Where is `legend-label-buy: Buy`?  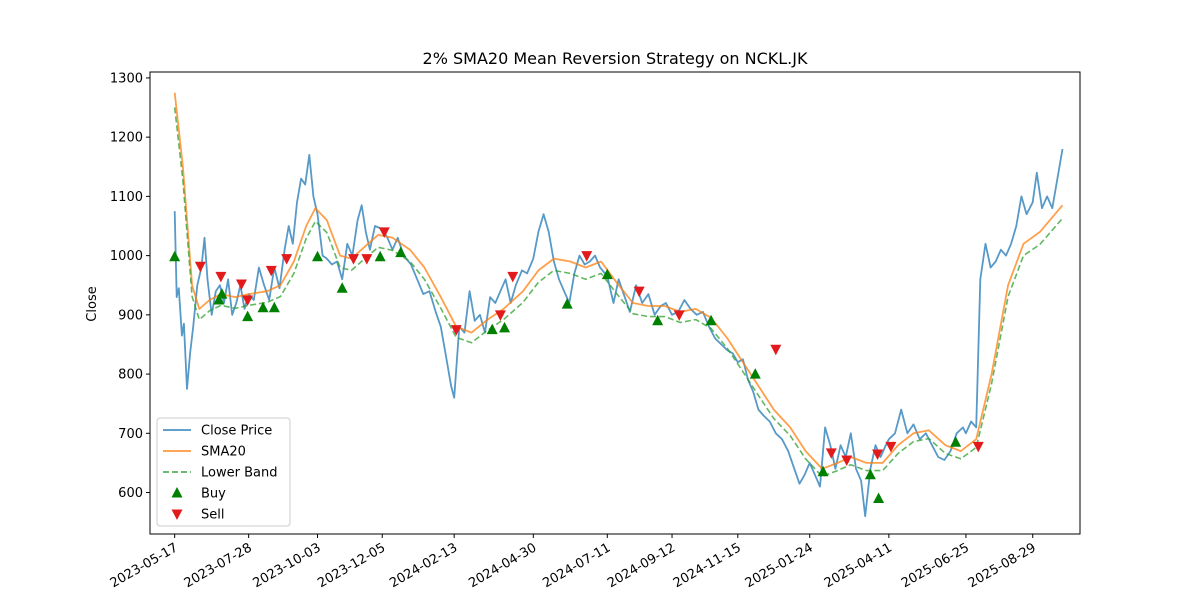
legend-label-buy: Buy is located at coordinates (213, 494).